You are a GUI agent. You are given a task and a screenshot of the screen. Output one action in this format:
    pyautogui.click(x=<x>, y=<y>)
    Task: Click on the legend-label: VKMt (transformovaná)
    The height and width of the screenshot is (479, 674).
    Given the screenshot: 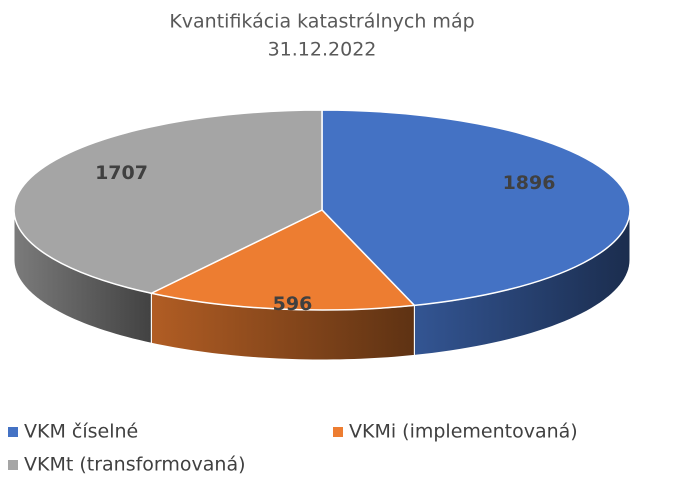 What is the action you would take?
    pyautogui.click(x=135, y=465)
    